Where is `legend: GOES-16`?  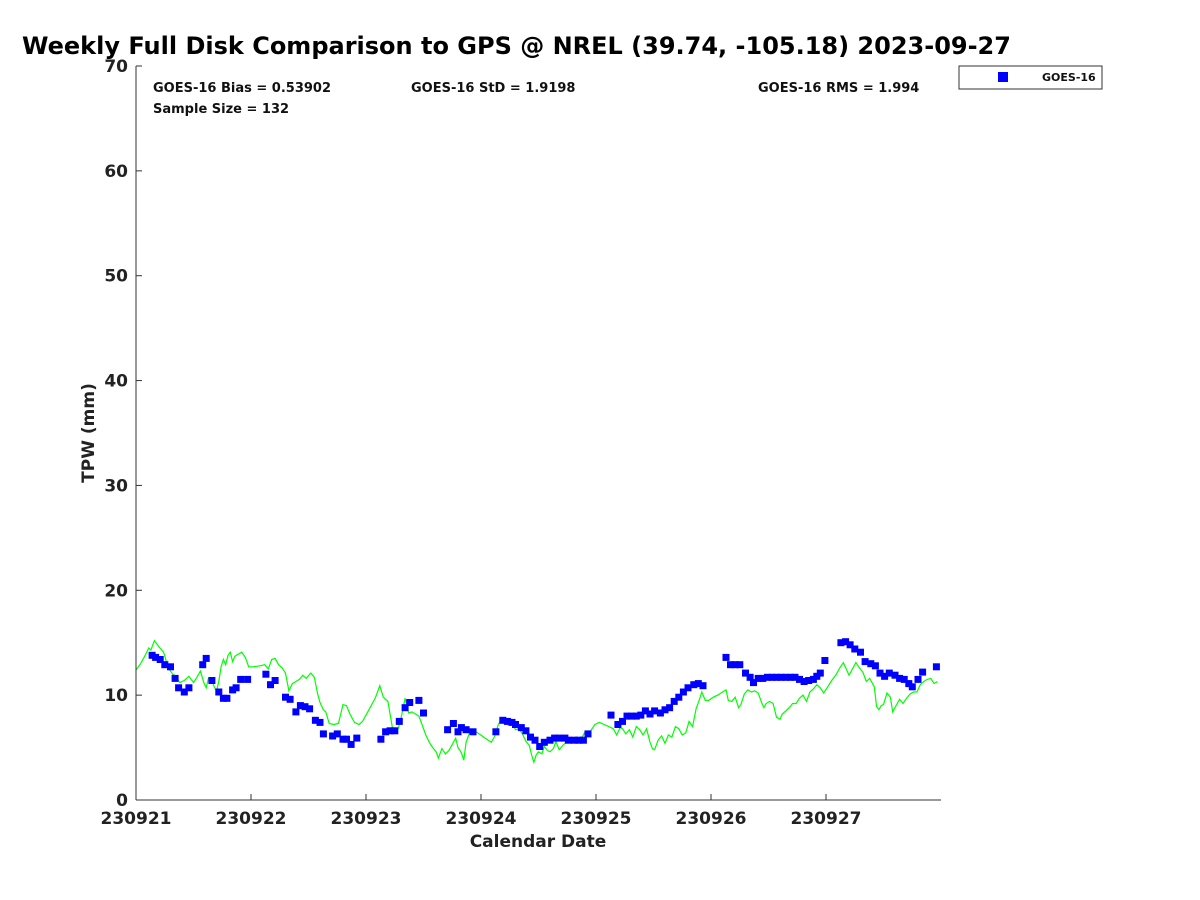 legend: GOES-16 is located at coordinates (1030, 77).